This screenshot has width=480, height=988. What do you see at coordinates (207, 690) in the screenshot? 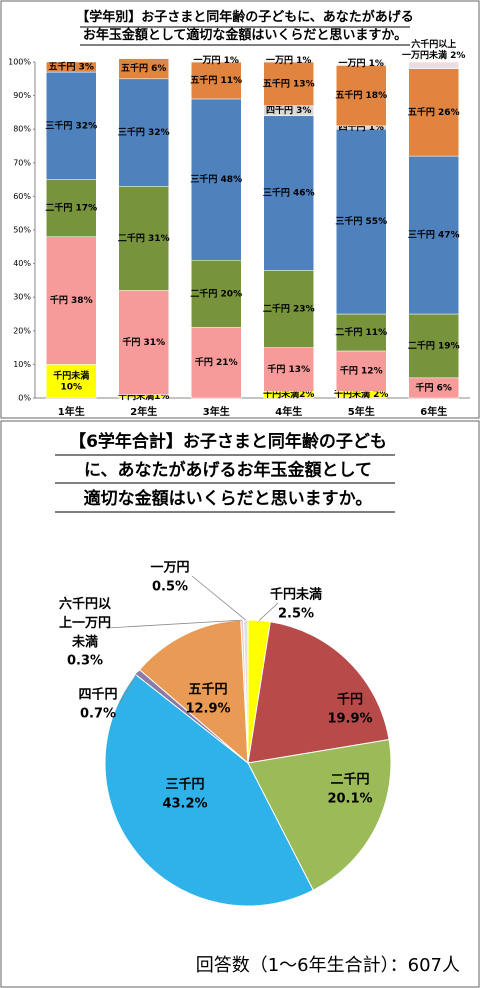
I see `category-label: 五千円` at bounding box center [207, 690].